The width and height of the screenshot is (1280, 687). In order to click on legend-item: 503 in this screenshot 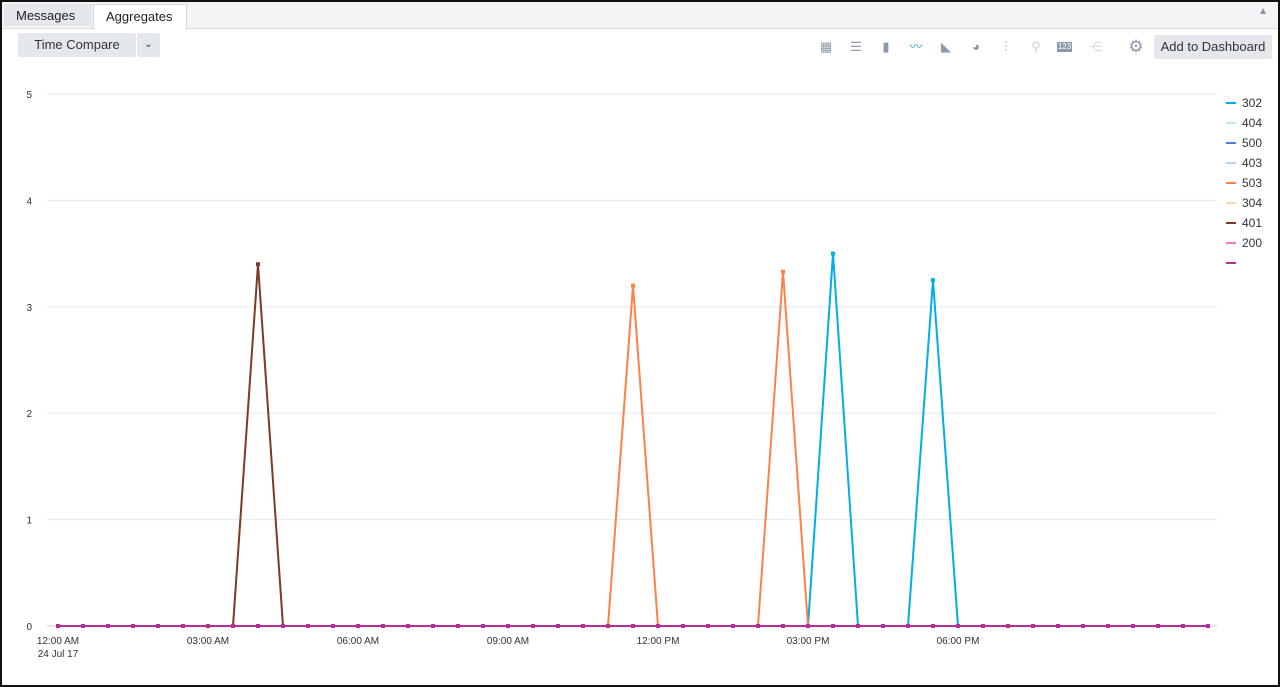, I will do `click(1244, 183)`.